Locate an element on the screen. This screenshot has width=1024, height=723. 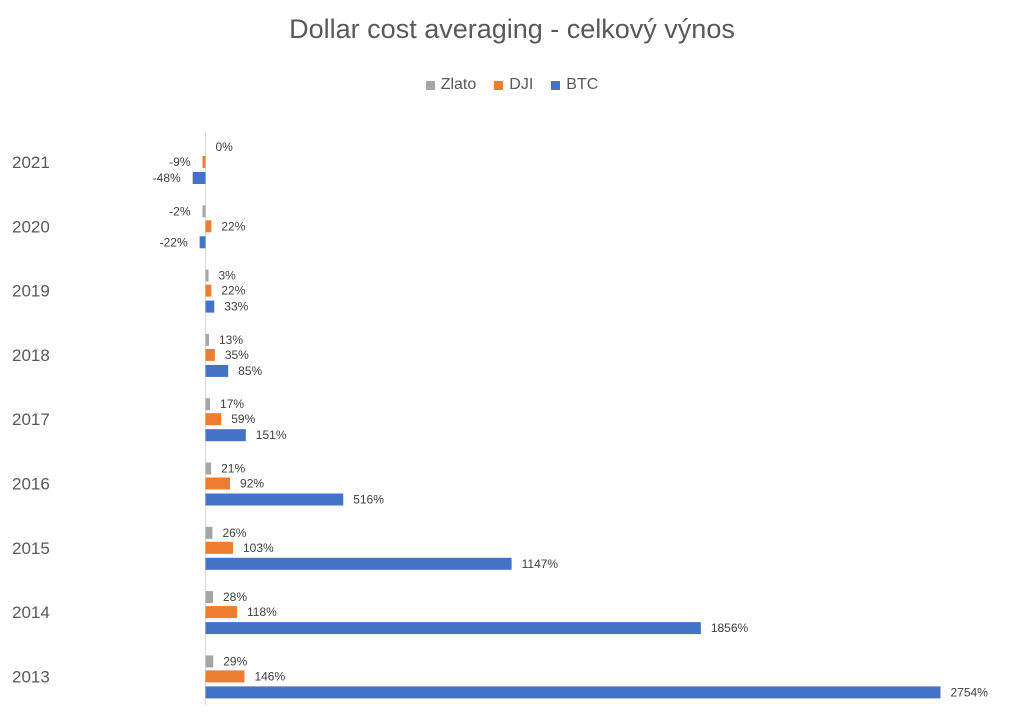
legend-item-btc: BTC is located at coordinates (574, 85).